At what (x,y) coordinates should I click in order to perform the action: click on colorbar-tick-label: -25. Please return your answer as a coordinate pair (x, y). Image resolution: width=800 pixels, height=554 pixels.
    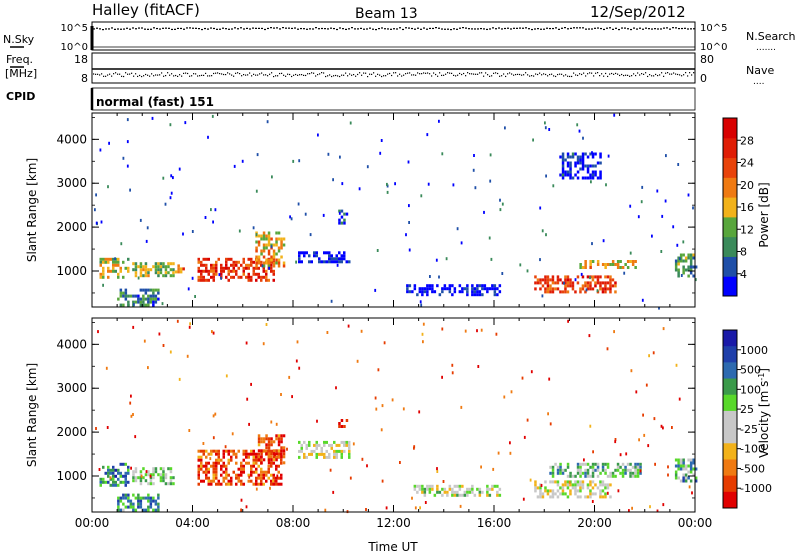
    Looking at the image, I should click on (749, 429).